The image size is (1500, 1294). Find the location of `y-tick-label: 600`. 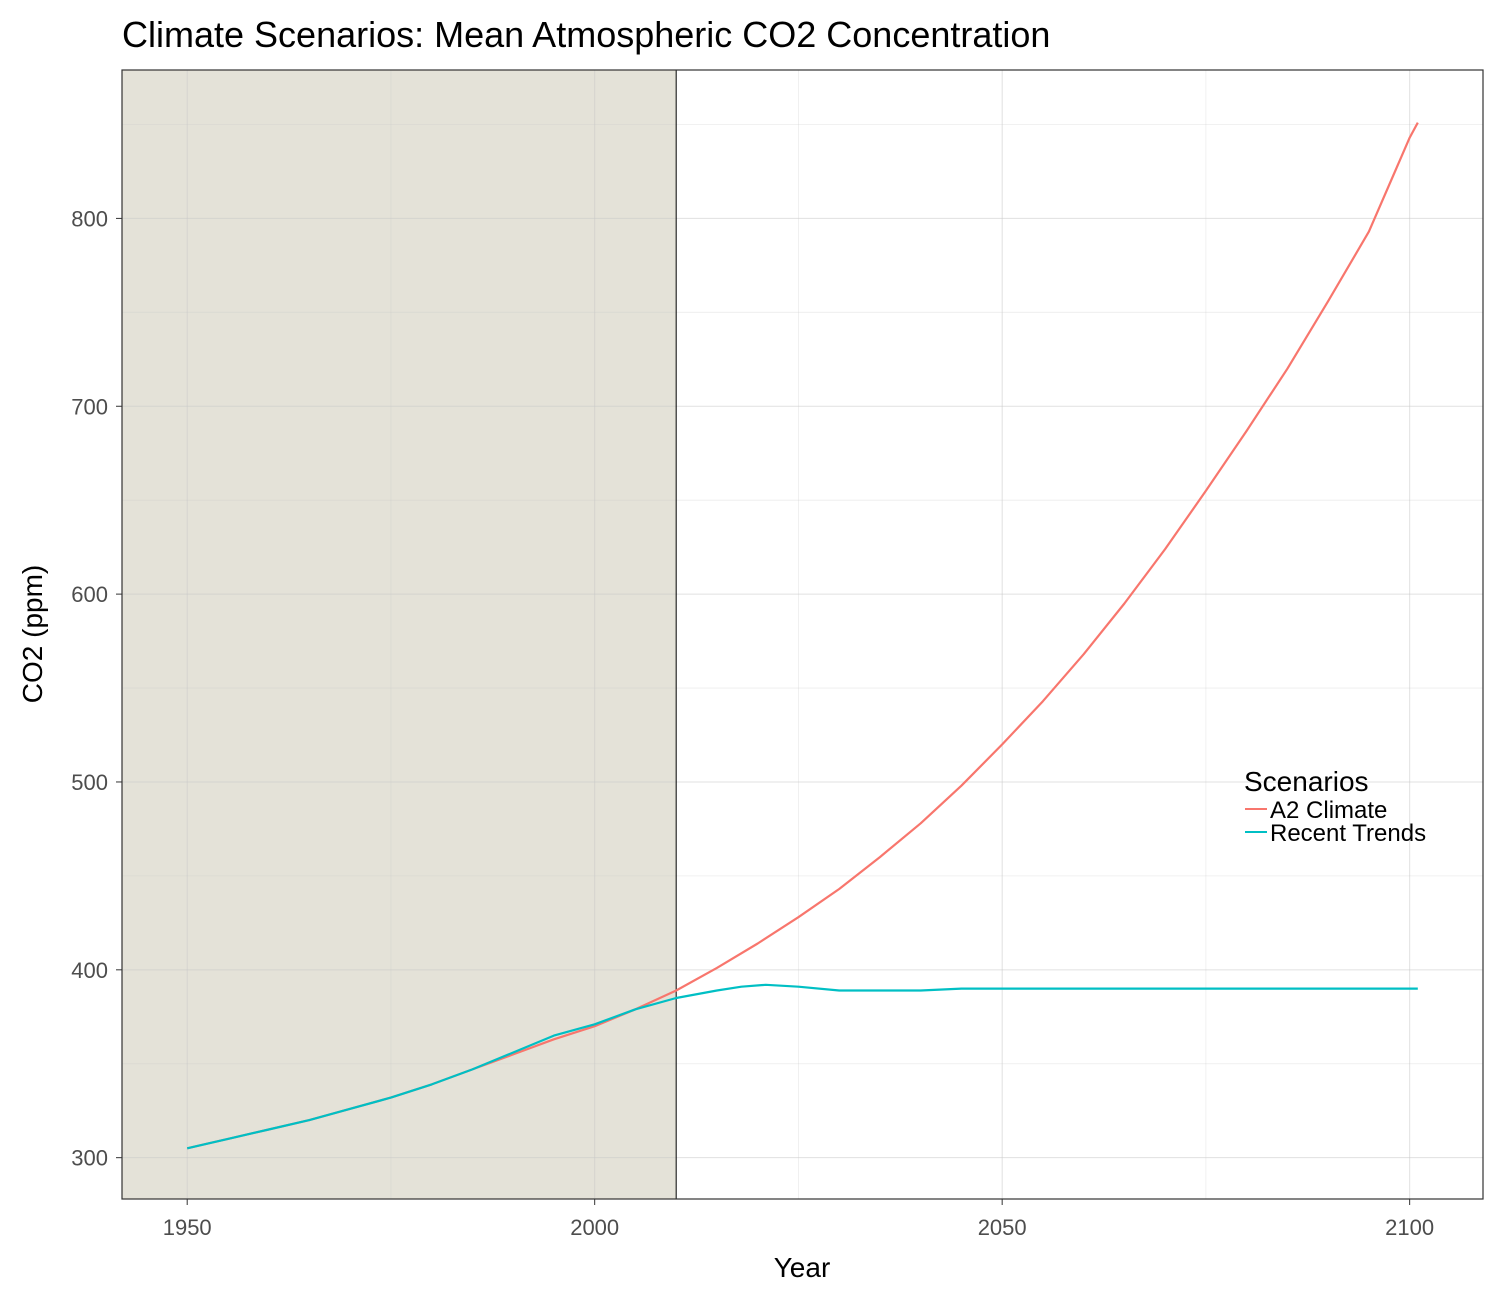

y-tick-label: 600 is located at coordinates (89, 594).